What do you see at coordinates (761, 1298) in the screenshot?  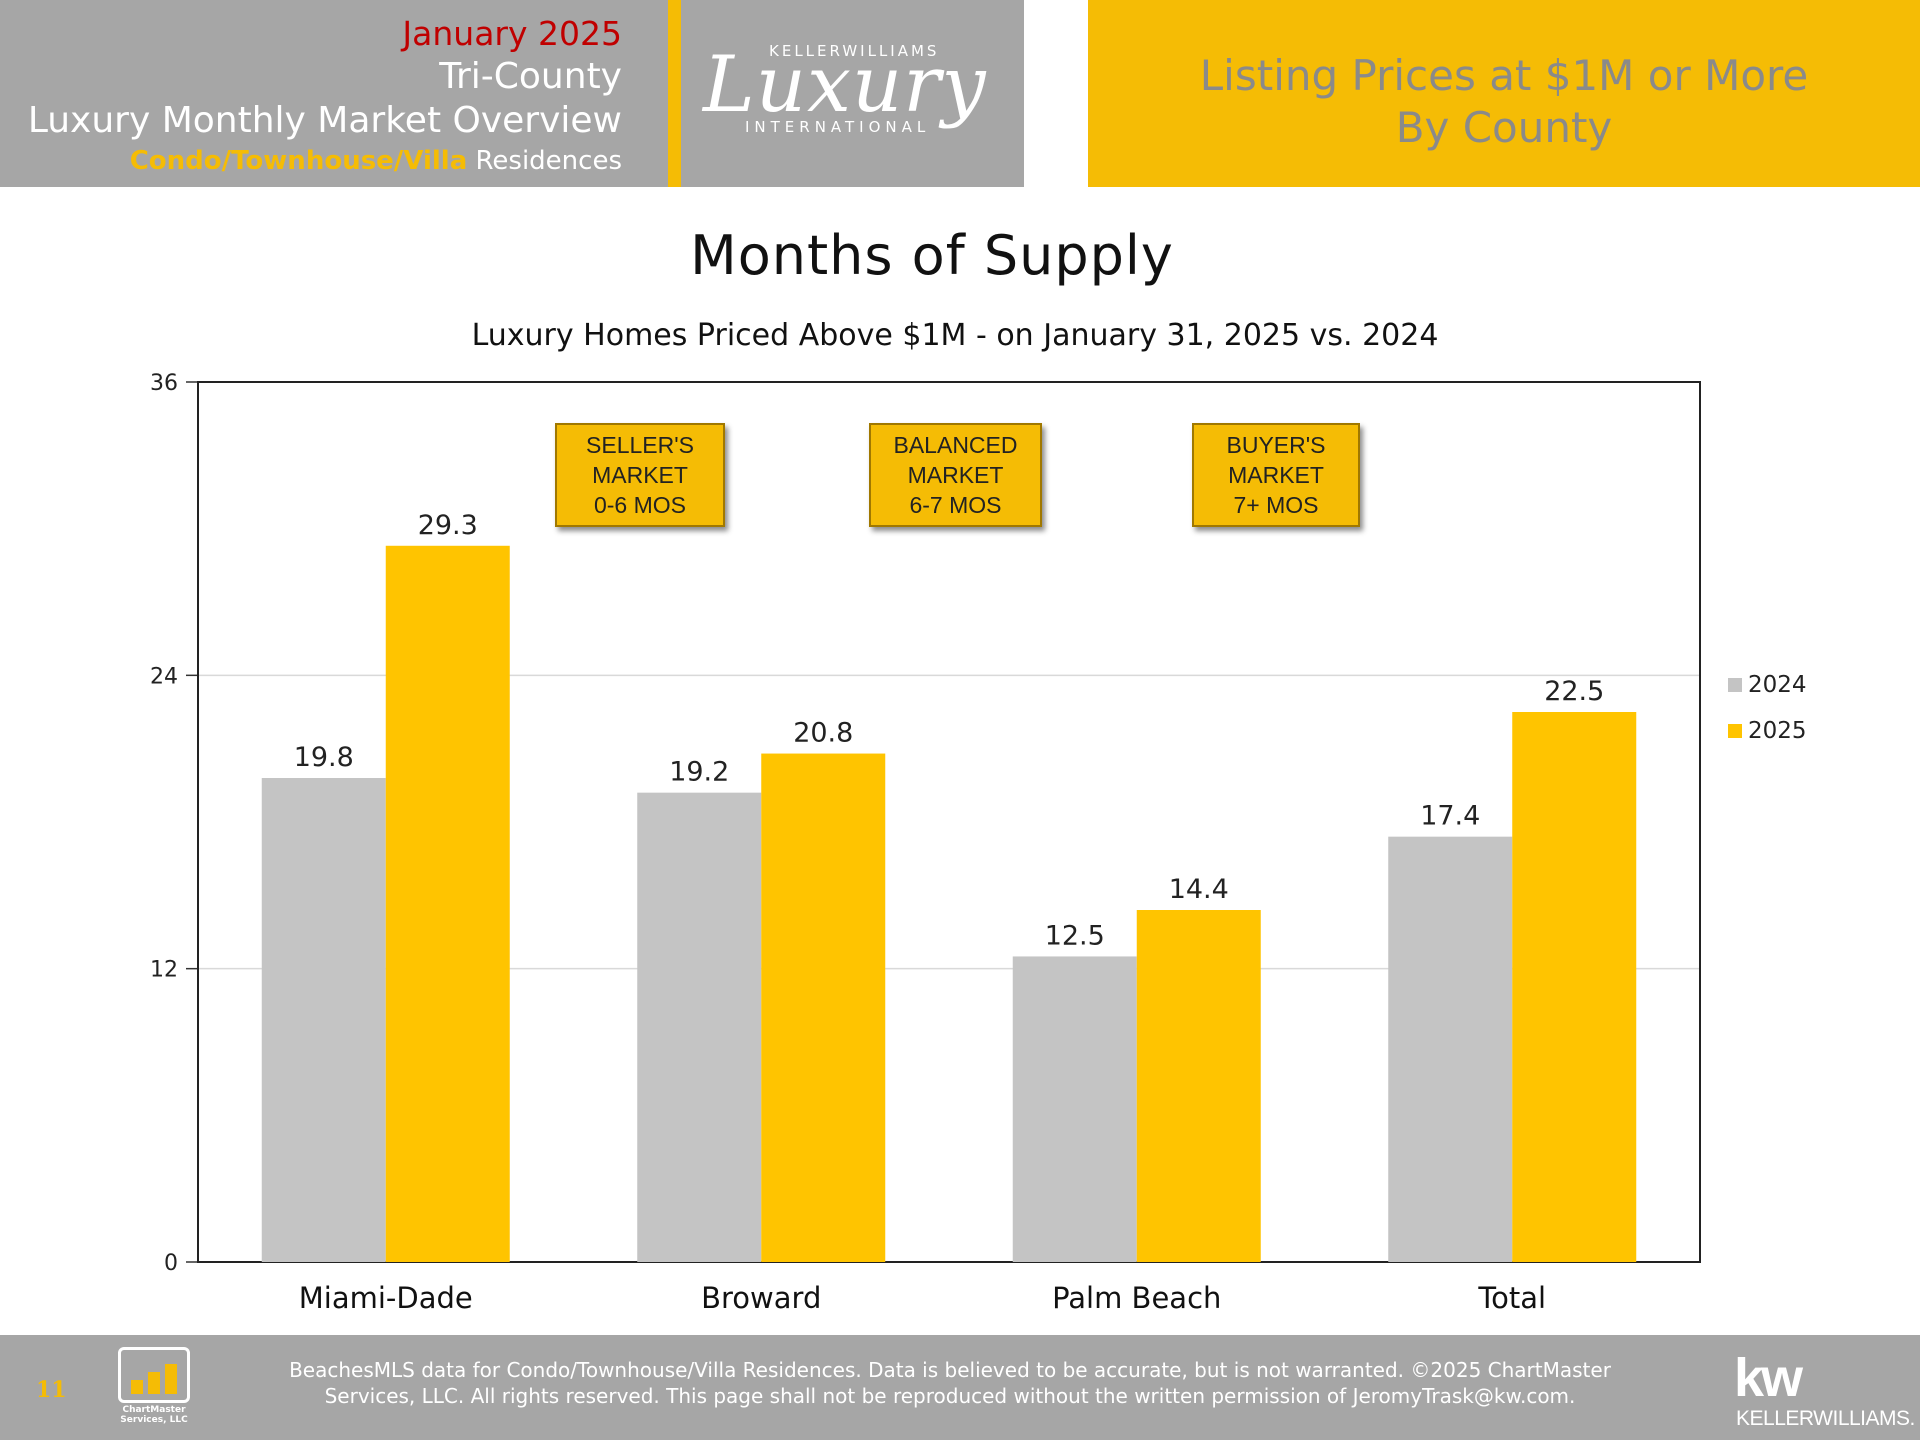 I see `x-category-label: Broward` at bounding box center [761, 1298].